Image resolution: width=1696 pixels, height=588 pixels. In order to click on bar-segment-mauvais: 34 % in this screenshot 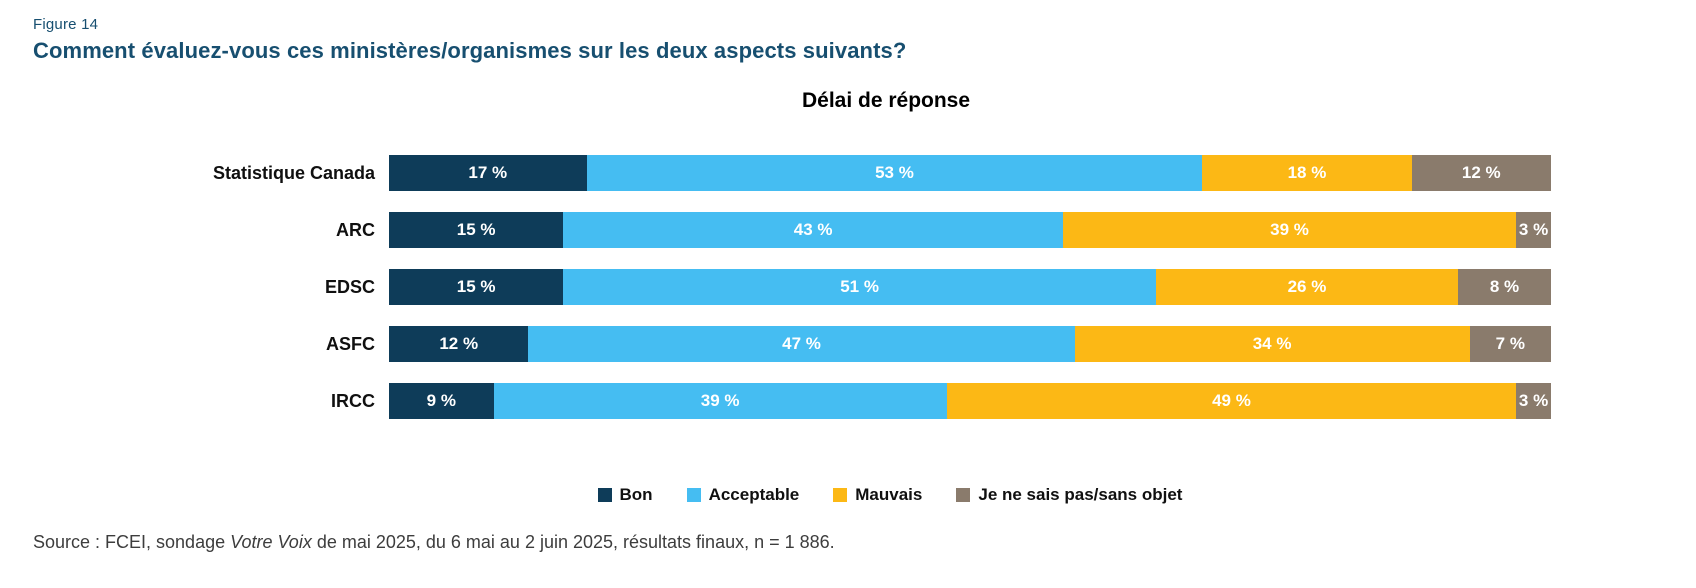, I will do `click(1272, 344)`.